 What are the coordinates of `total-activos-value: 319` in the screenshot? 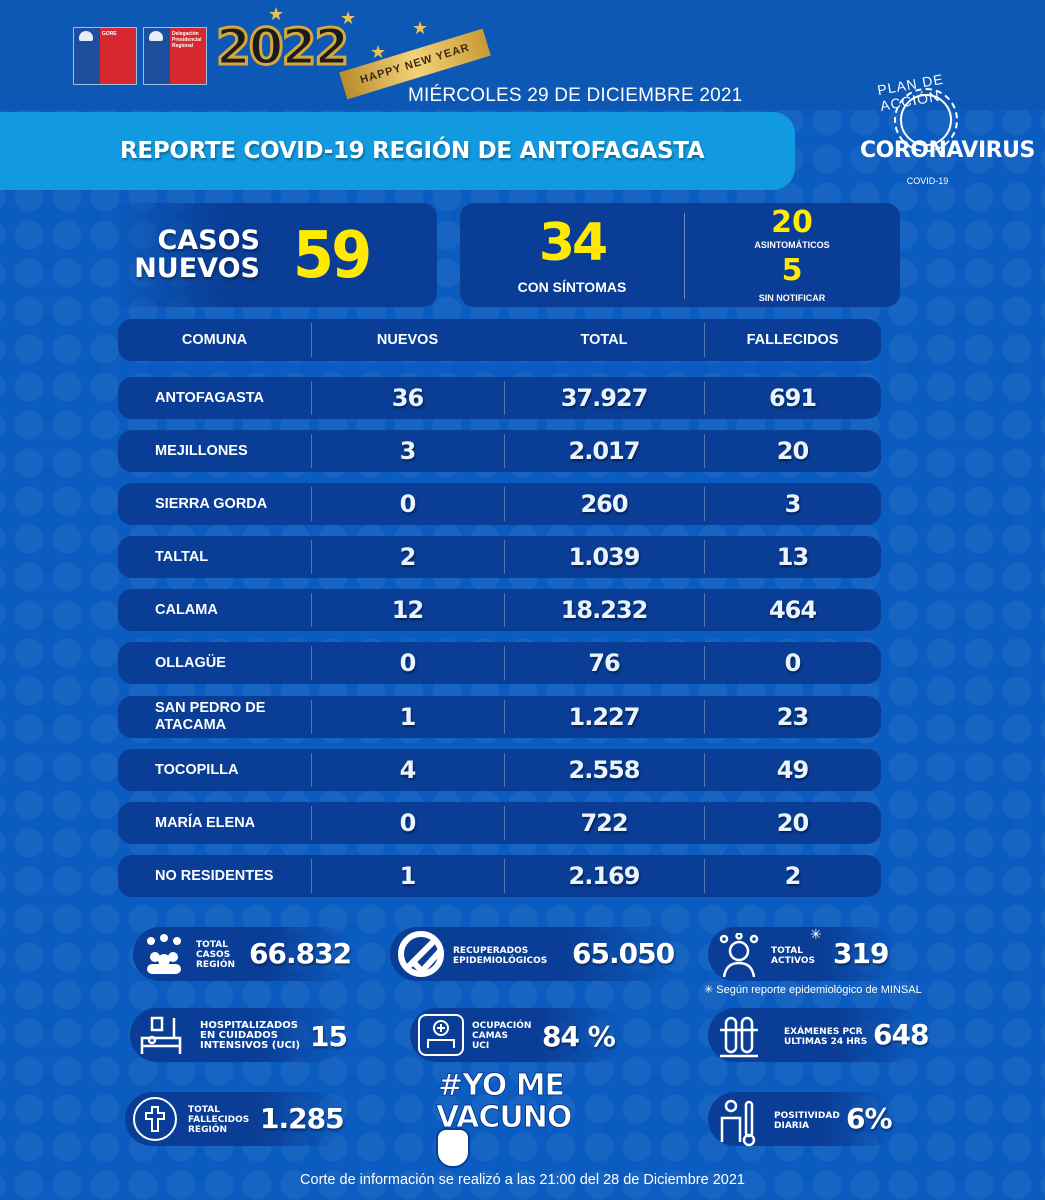 It's located at (861, 953).